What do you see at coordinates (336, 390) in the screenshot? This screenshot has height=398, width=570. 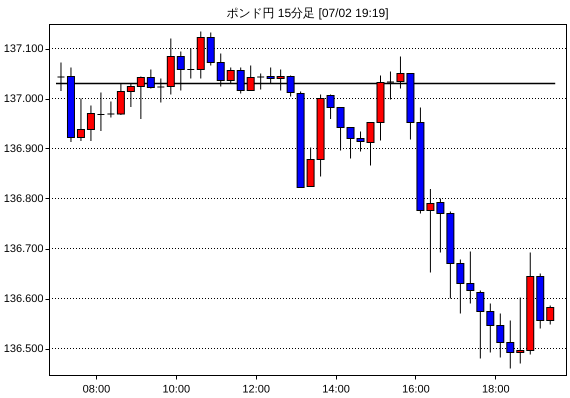 I see `x-tick-label: 14:00` at bounding box center [336, 390].